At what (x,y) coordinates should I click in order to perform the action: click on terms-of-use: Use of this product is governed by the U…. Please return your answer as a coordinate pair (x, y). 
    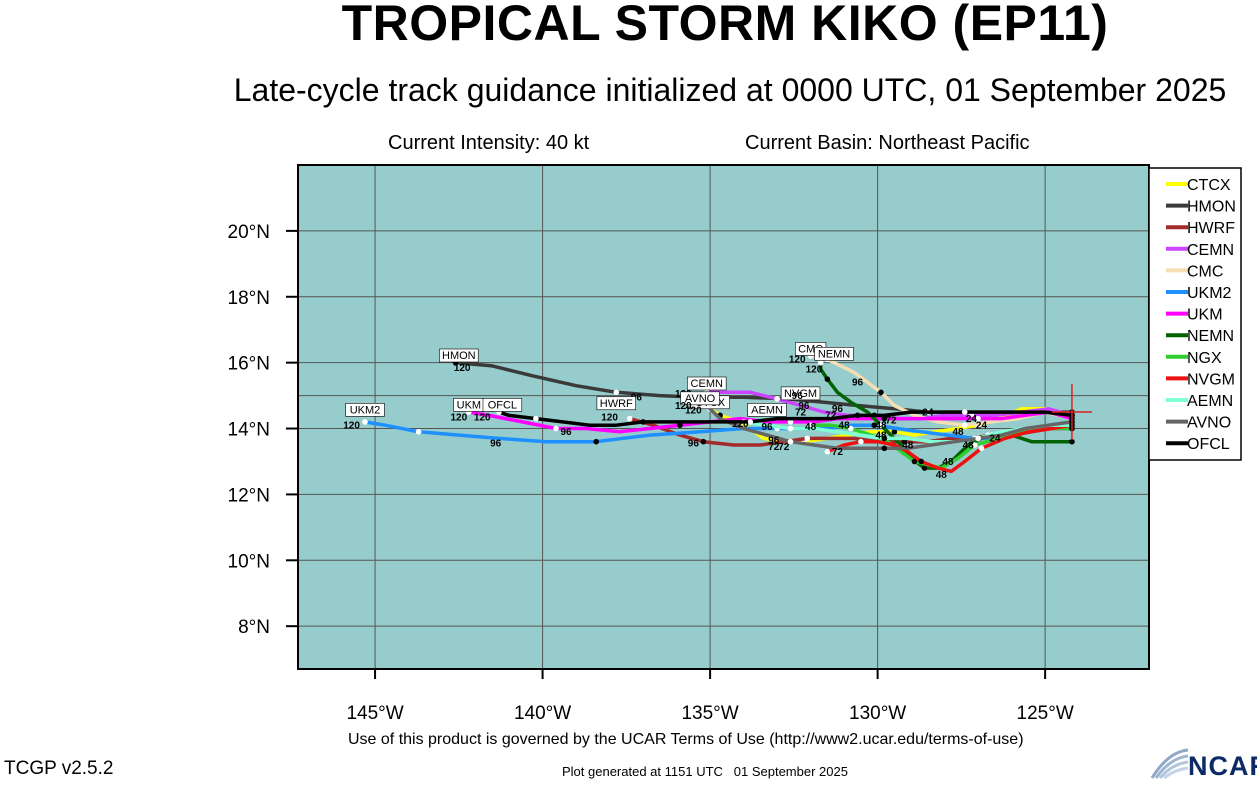
    Looking at the image, I should click on (686, 739).